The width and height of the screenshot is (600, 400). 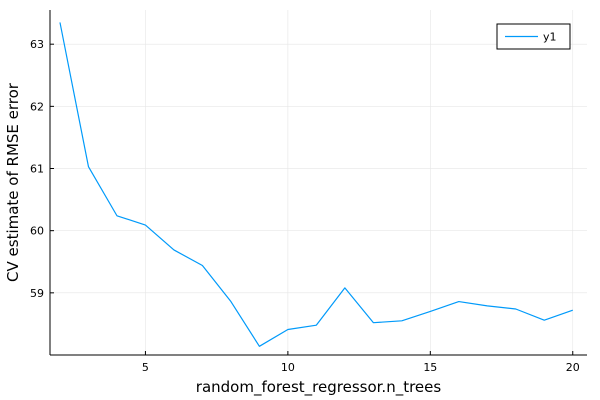 I want to click on legend-label: y1, so click(x=550, y=37).